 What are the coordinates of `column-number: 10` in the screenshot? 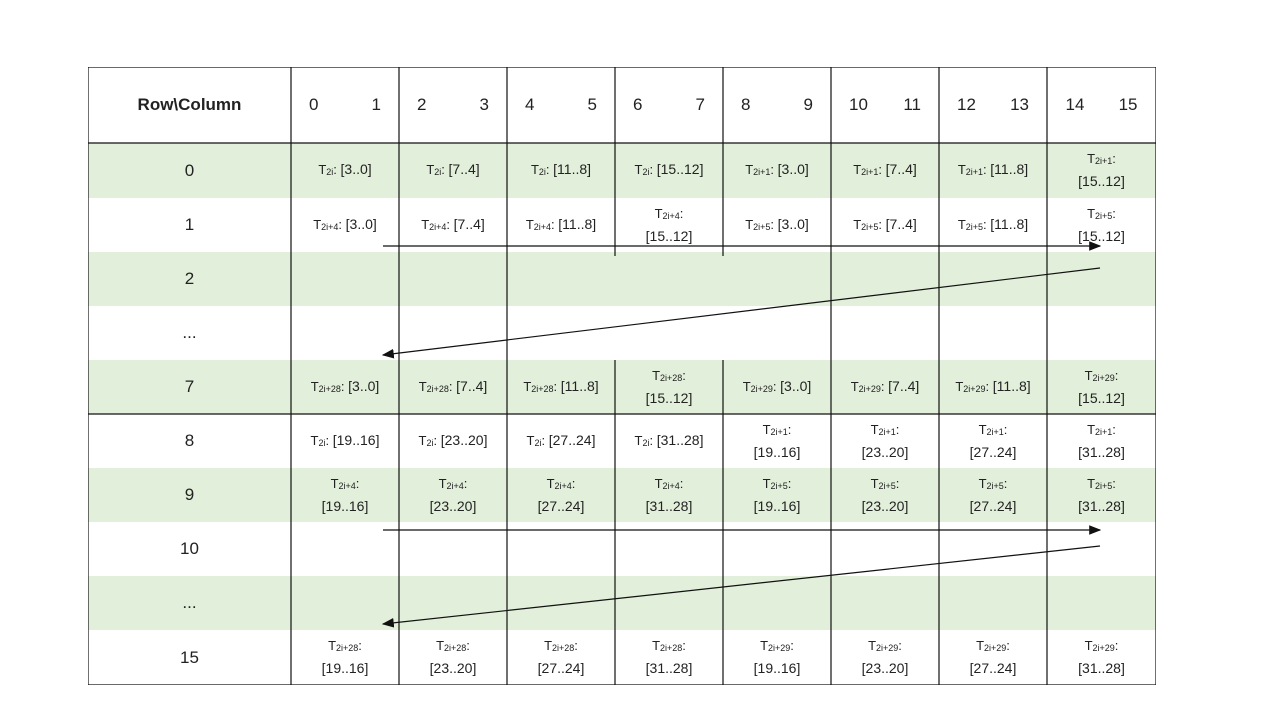 It's located at (858, 104).